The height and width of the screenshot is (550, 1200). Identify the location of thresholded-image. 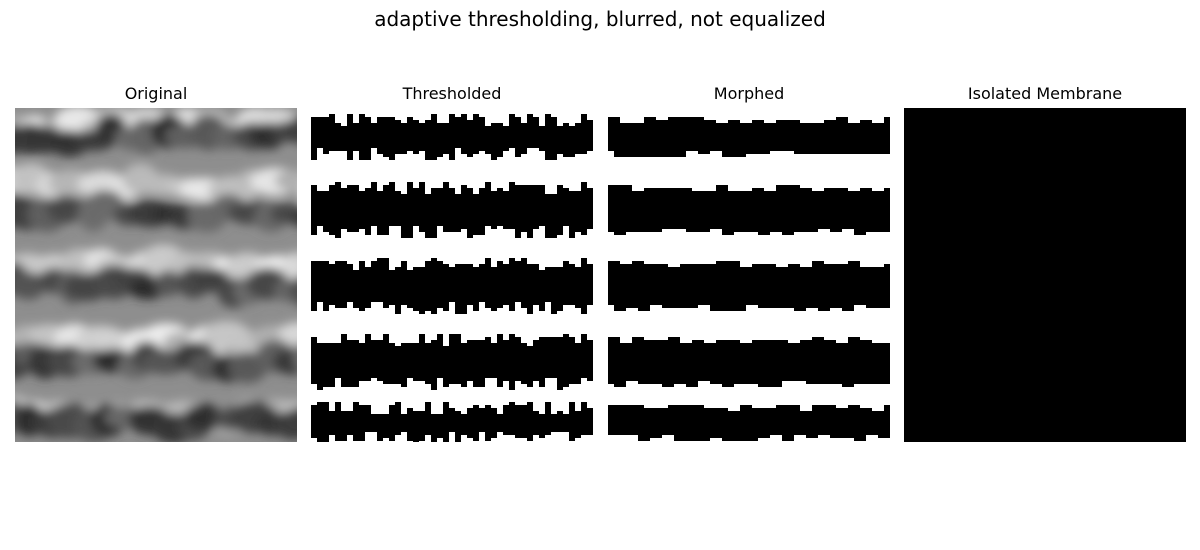
(452, 275).